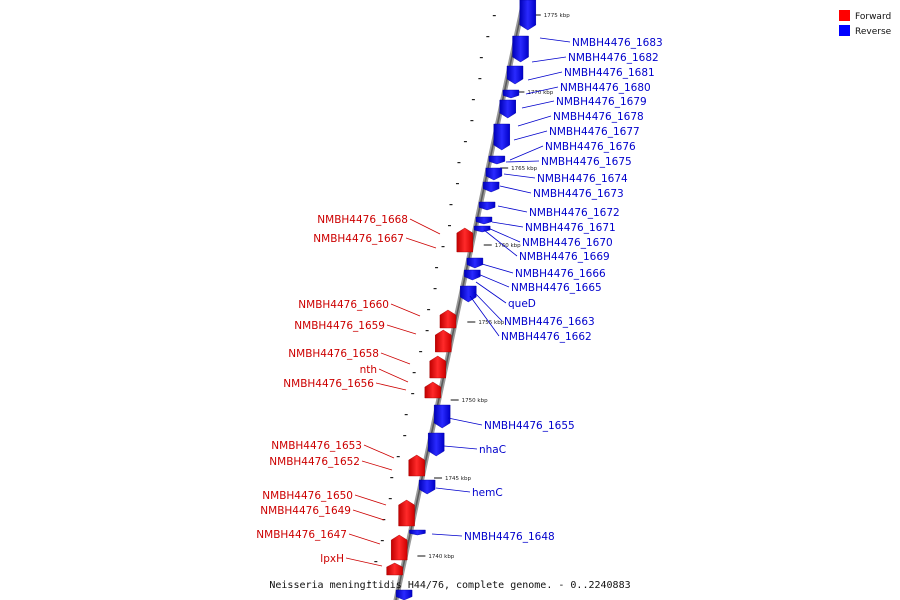 The width and height of the screenshot is (900, 600). What do you see at coordinates (301, 535) in the screenshot?
I see `forward-gene-label: NMBH4476_1647` at bounding box center [301, 535].